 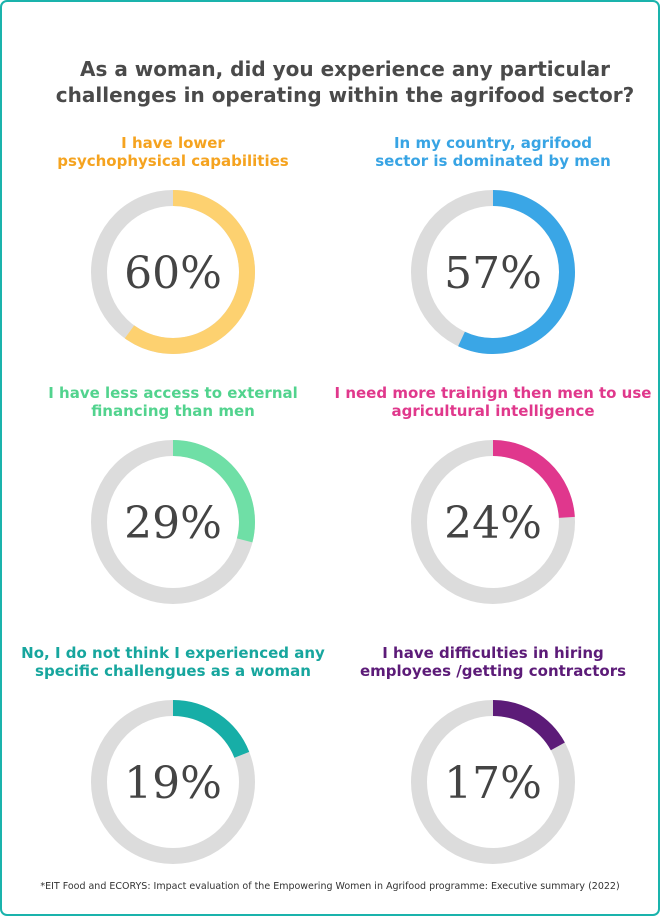 What do you see at coordinates (493, 273) in the screenshot?
I see `value-label: 57%` at bounding box center [493, 273].